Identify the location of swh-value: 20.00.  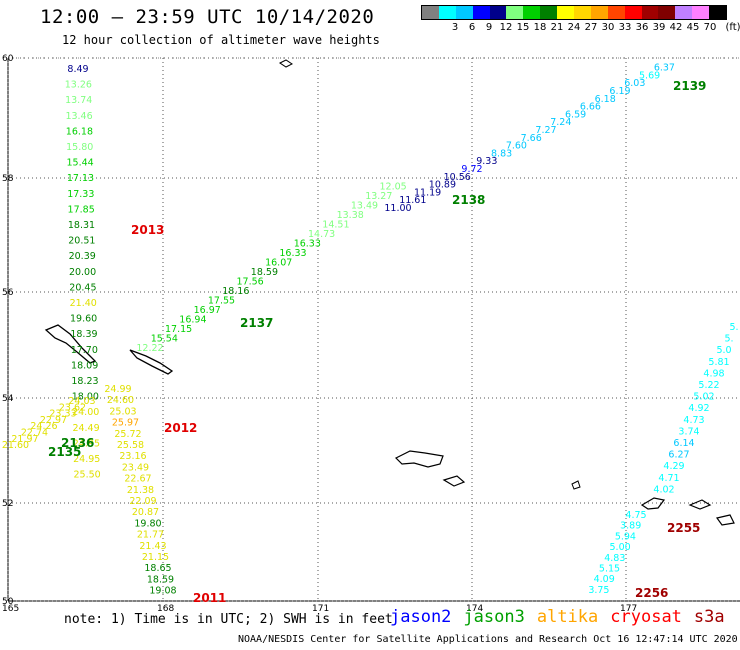
(82, 272).